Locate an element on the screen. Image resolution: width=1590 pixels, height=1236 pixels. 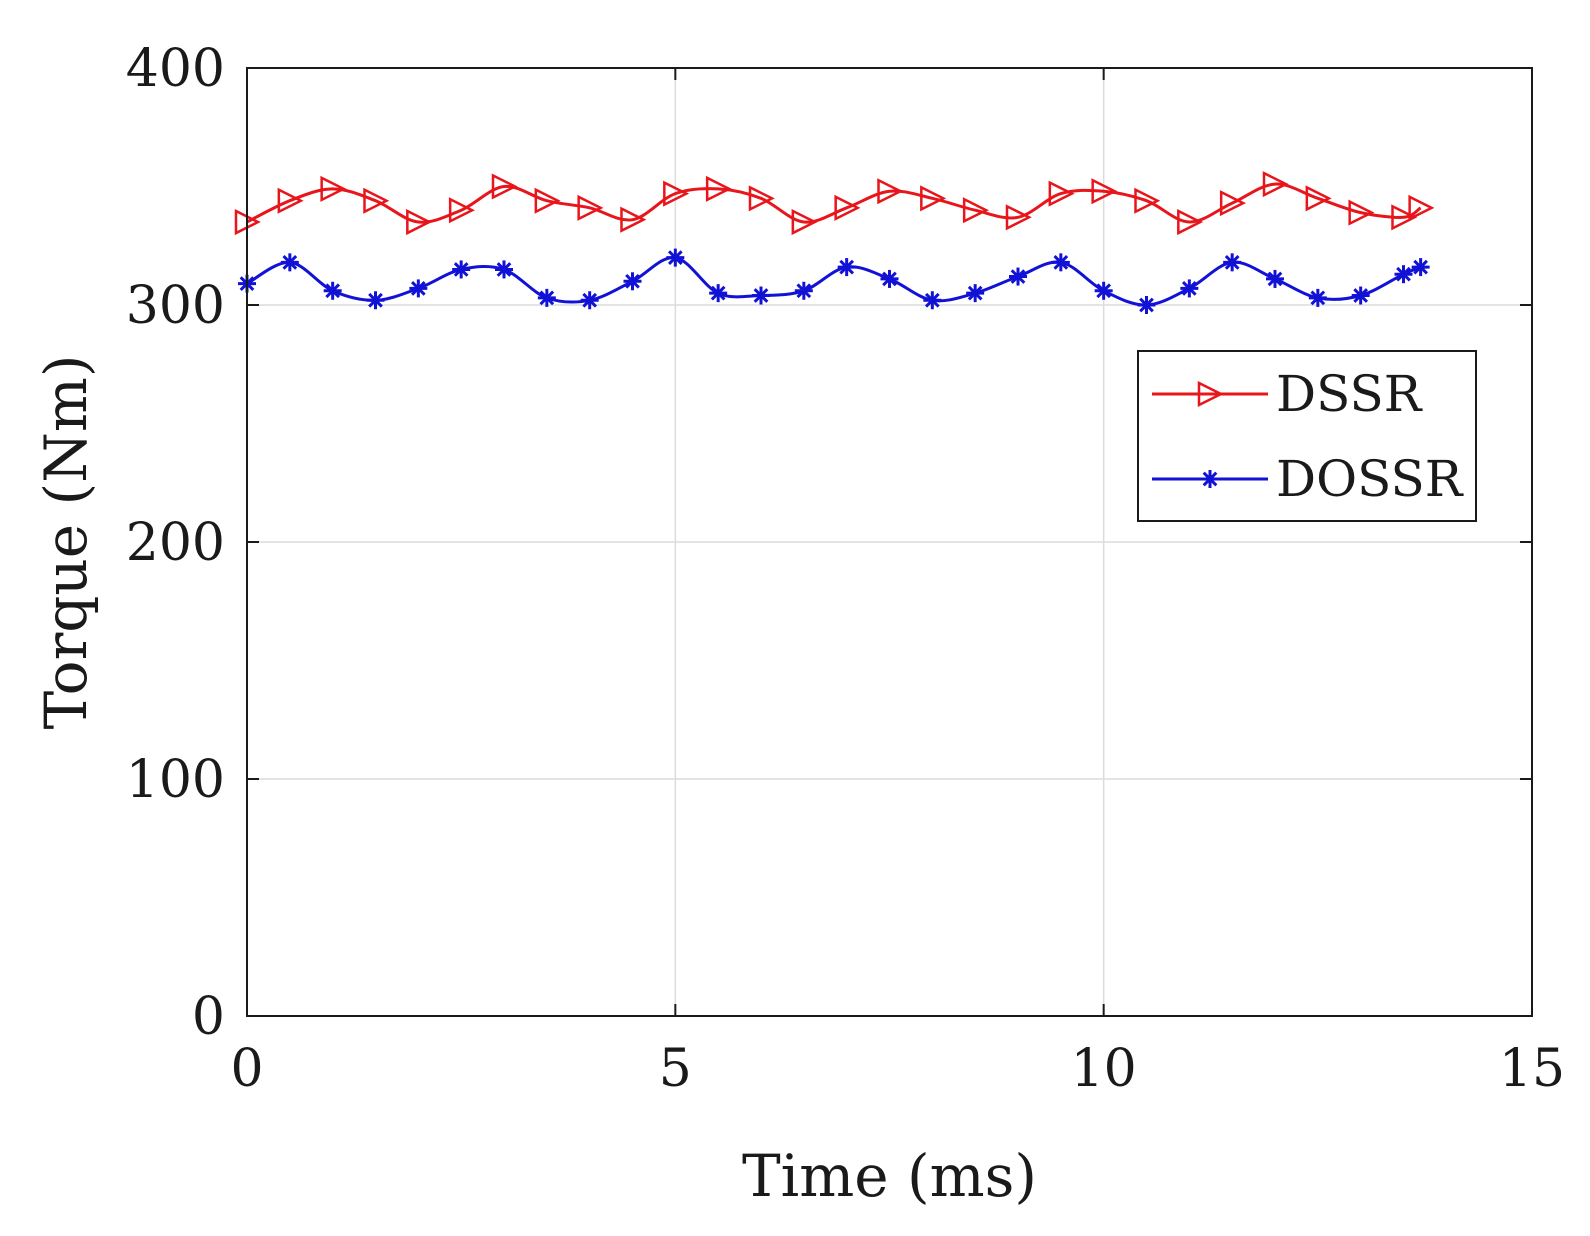
legend-item-dssr: DSSR is located at coordinates (1287, 394).